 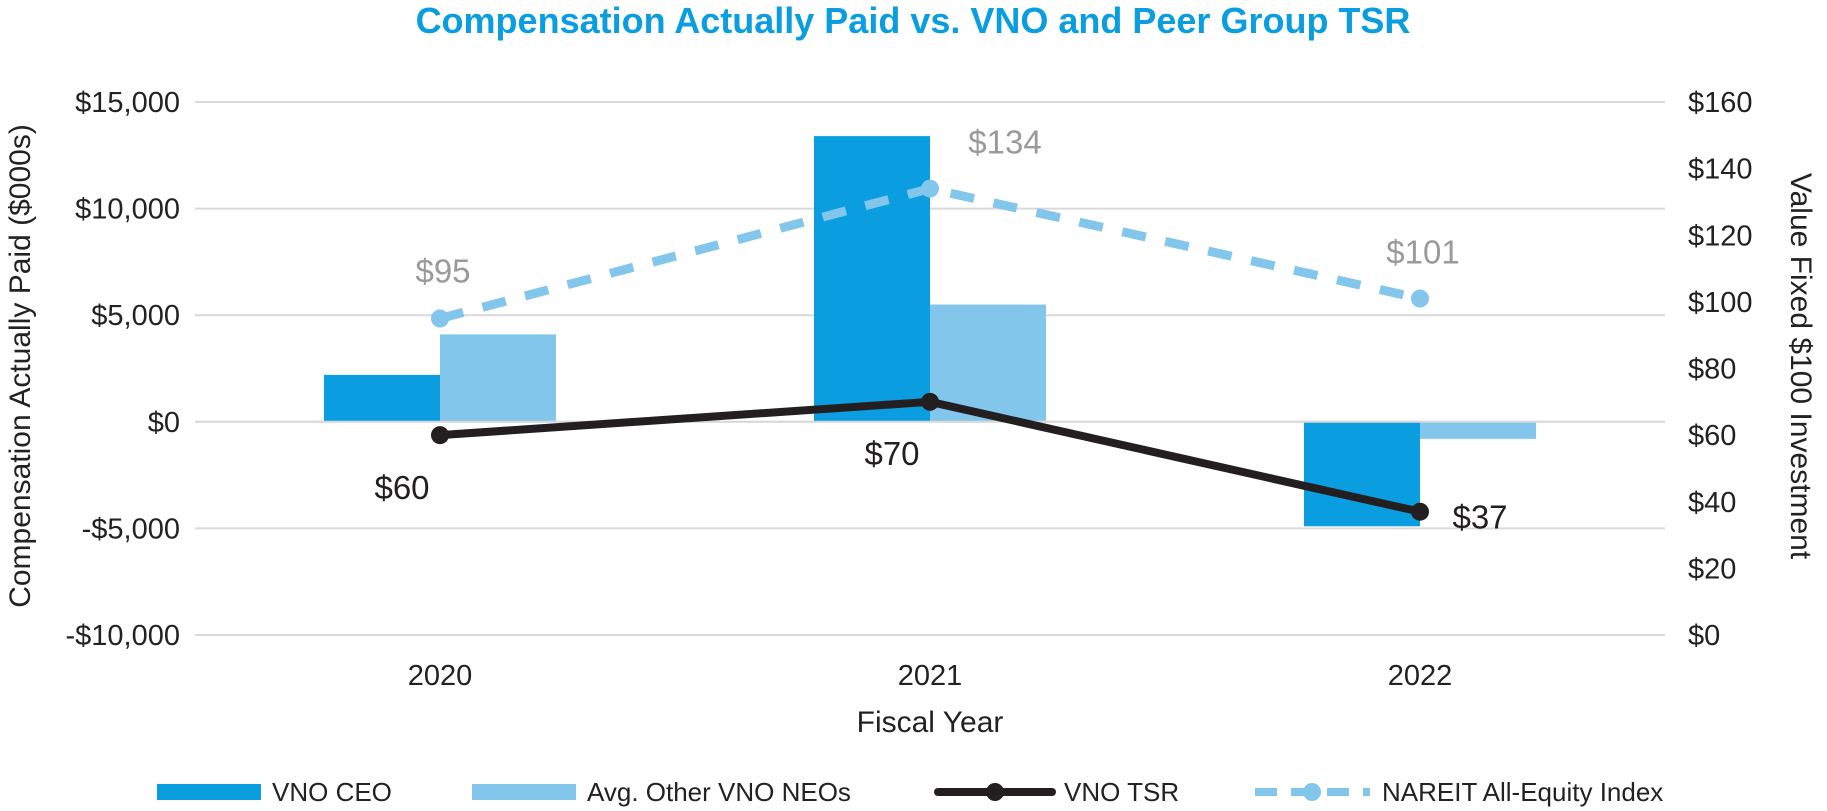 I want to click on bar-vno-ceo-2021, so click(x=872, y=279).